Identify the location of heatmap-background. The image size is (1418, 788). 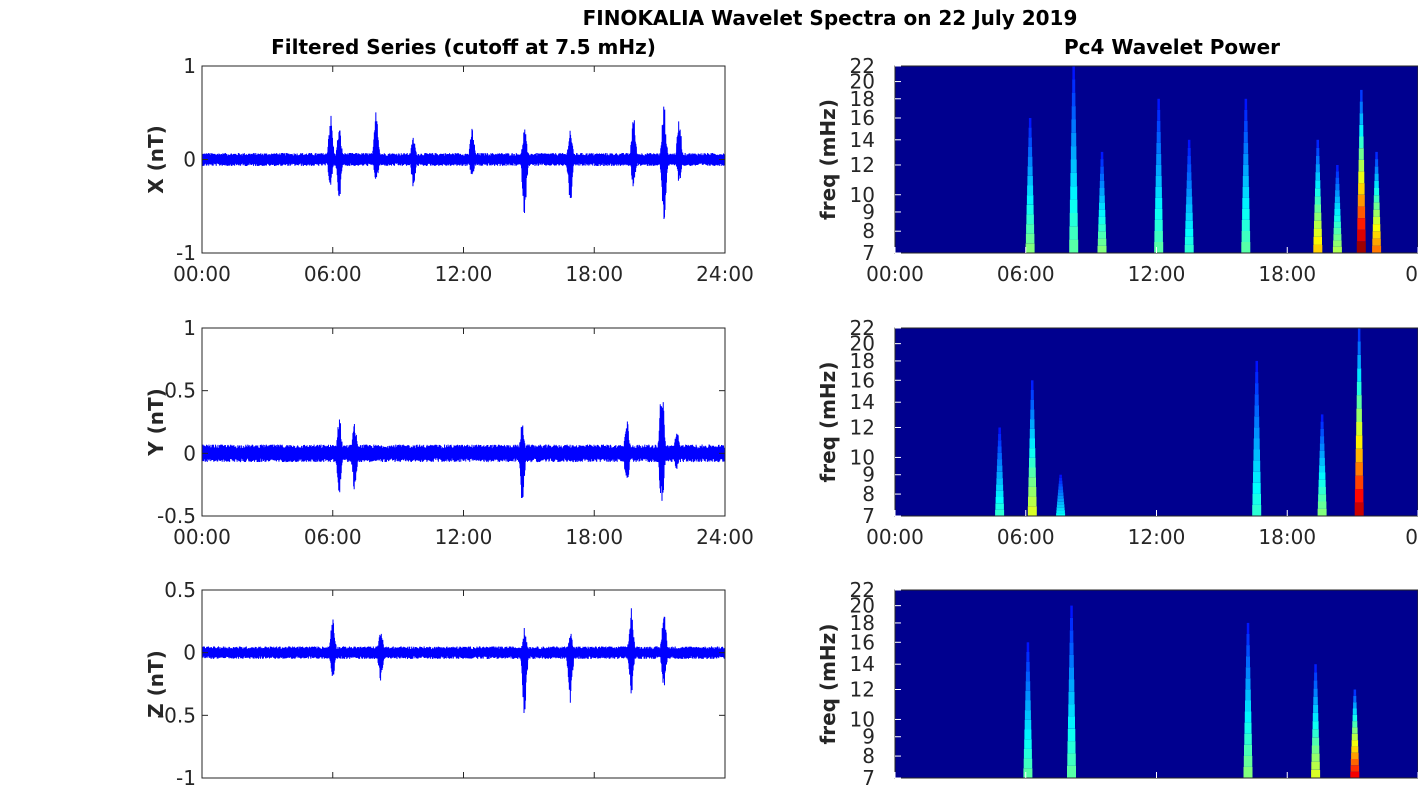
(1156, 422).